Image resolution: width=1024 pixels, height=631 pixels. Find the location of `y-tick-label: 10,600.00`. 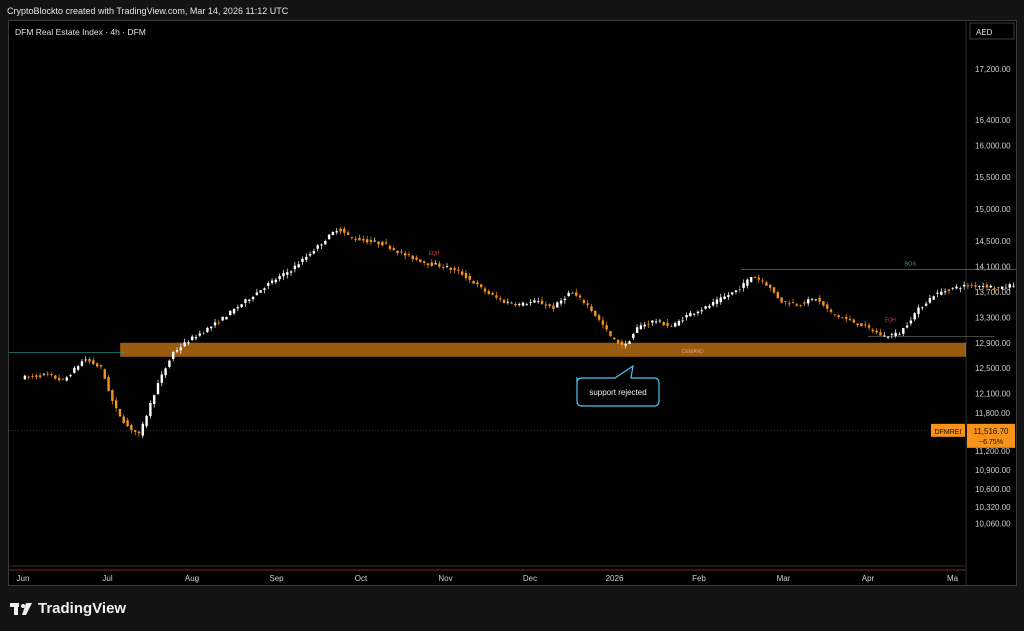

y-tick-label: 10,600.00 is located at coordinates (993, 489).